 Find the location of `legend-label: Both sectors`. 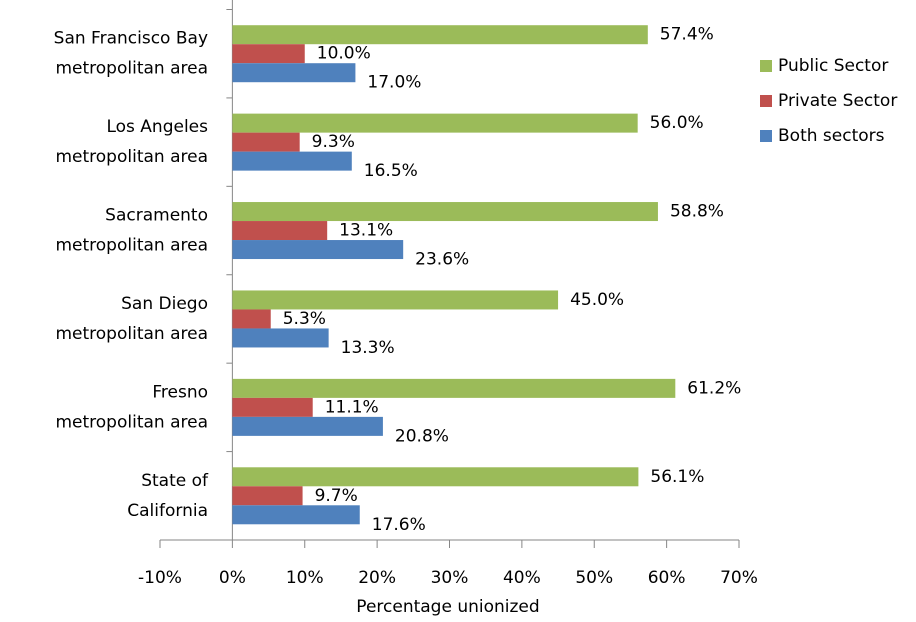

legend-label: Both sectors is located at coordinates (831, 136).